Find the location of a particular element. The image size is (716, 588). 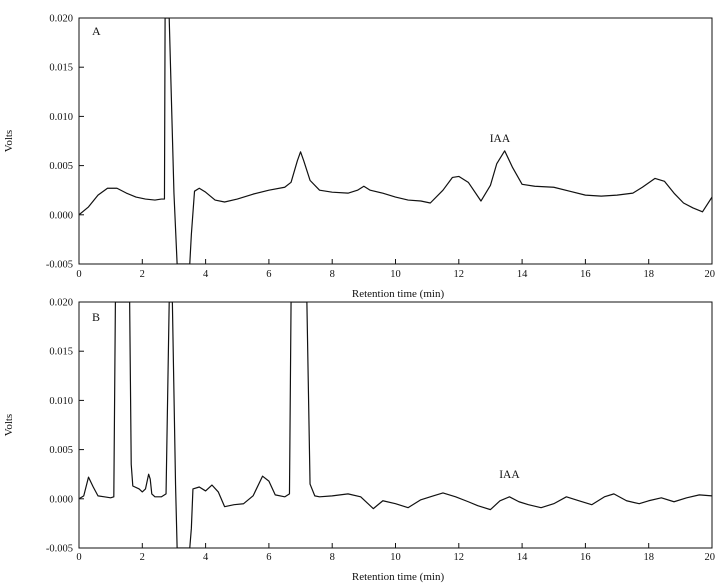

panel-label: B is located at coordinates (96, 317).